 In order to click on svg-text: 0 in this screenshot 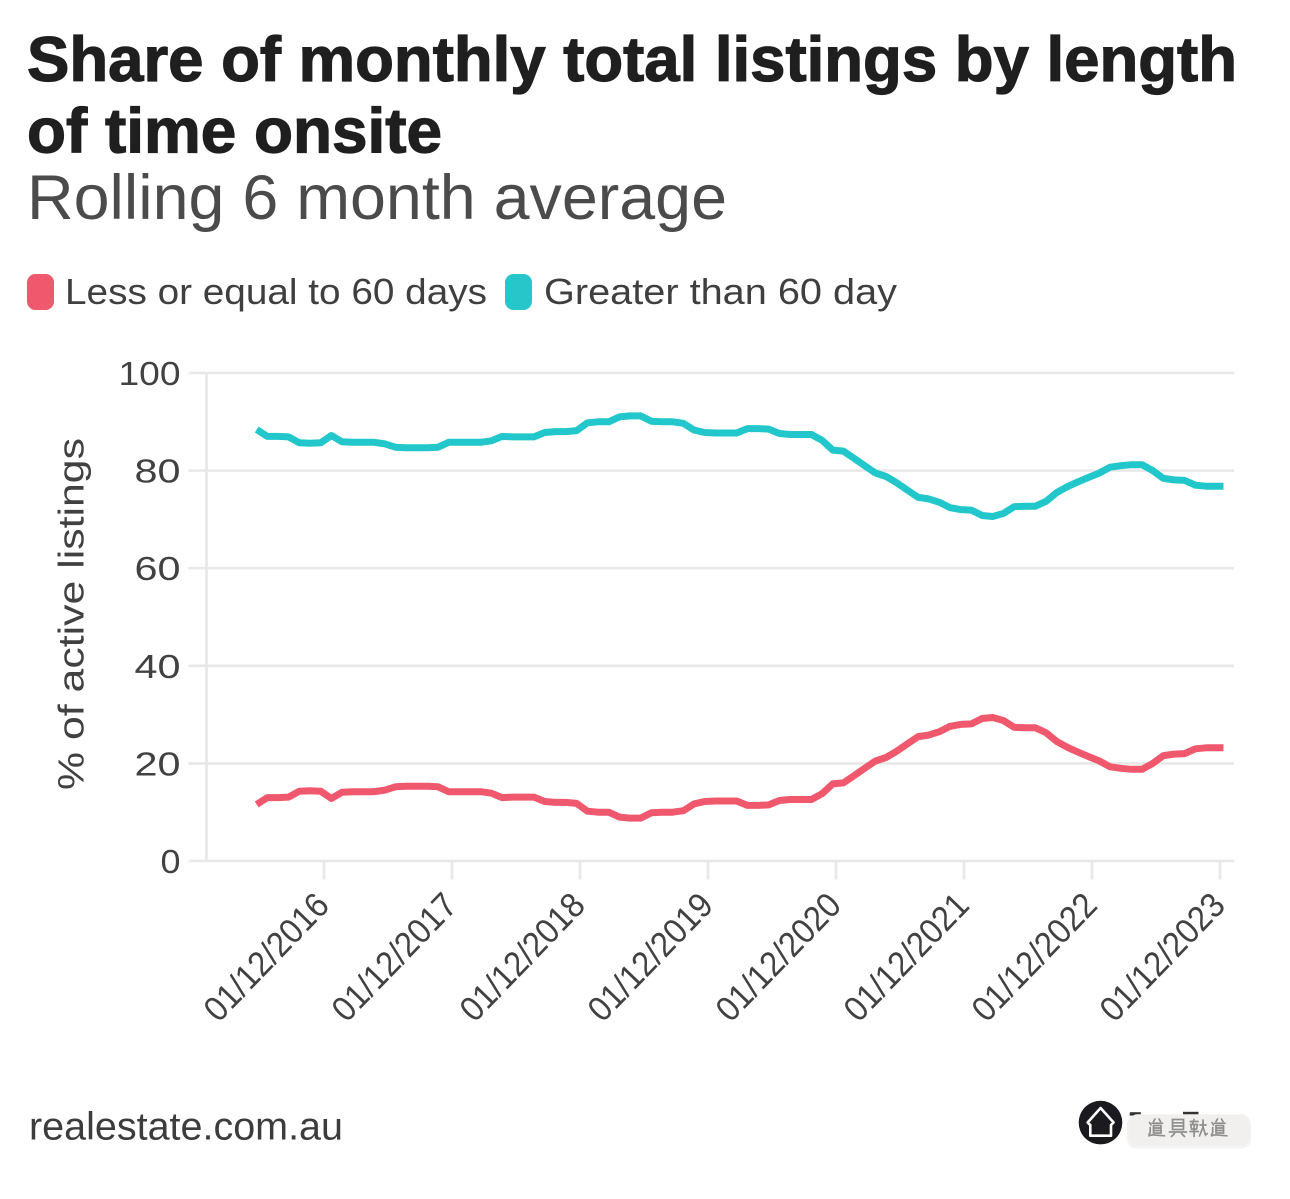, I will do `click(171, 861)`.